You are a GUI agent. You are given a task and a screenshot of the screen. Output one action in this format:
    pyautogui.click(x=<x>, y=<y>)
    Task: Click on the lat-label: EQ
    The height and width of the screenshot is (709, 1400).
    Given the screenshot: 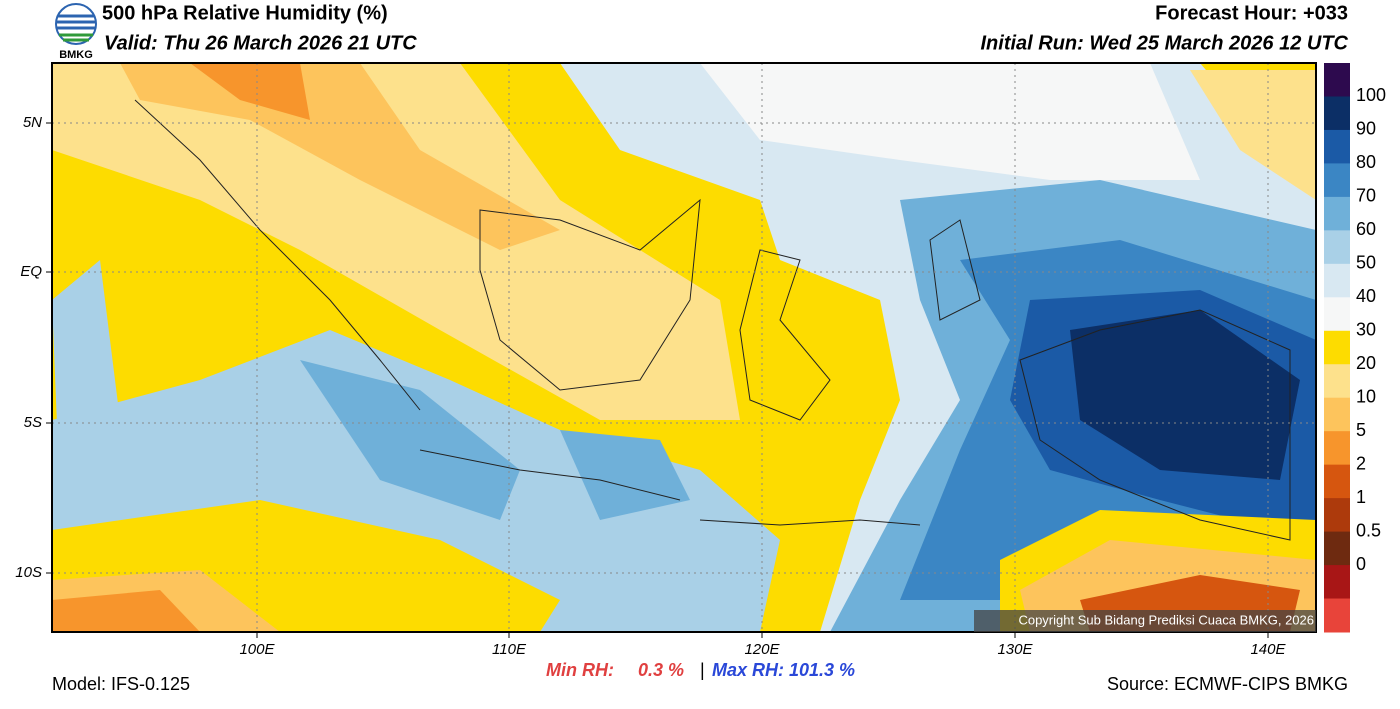 What is the action you would take?
    pyautogui.click(x=31, y=271)
    